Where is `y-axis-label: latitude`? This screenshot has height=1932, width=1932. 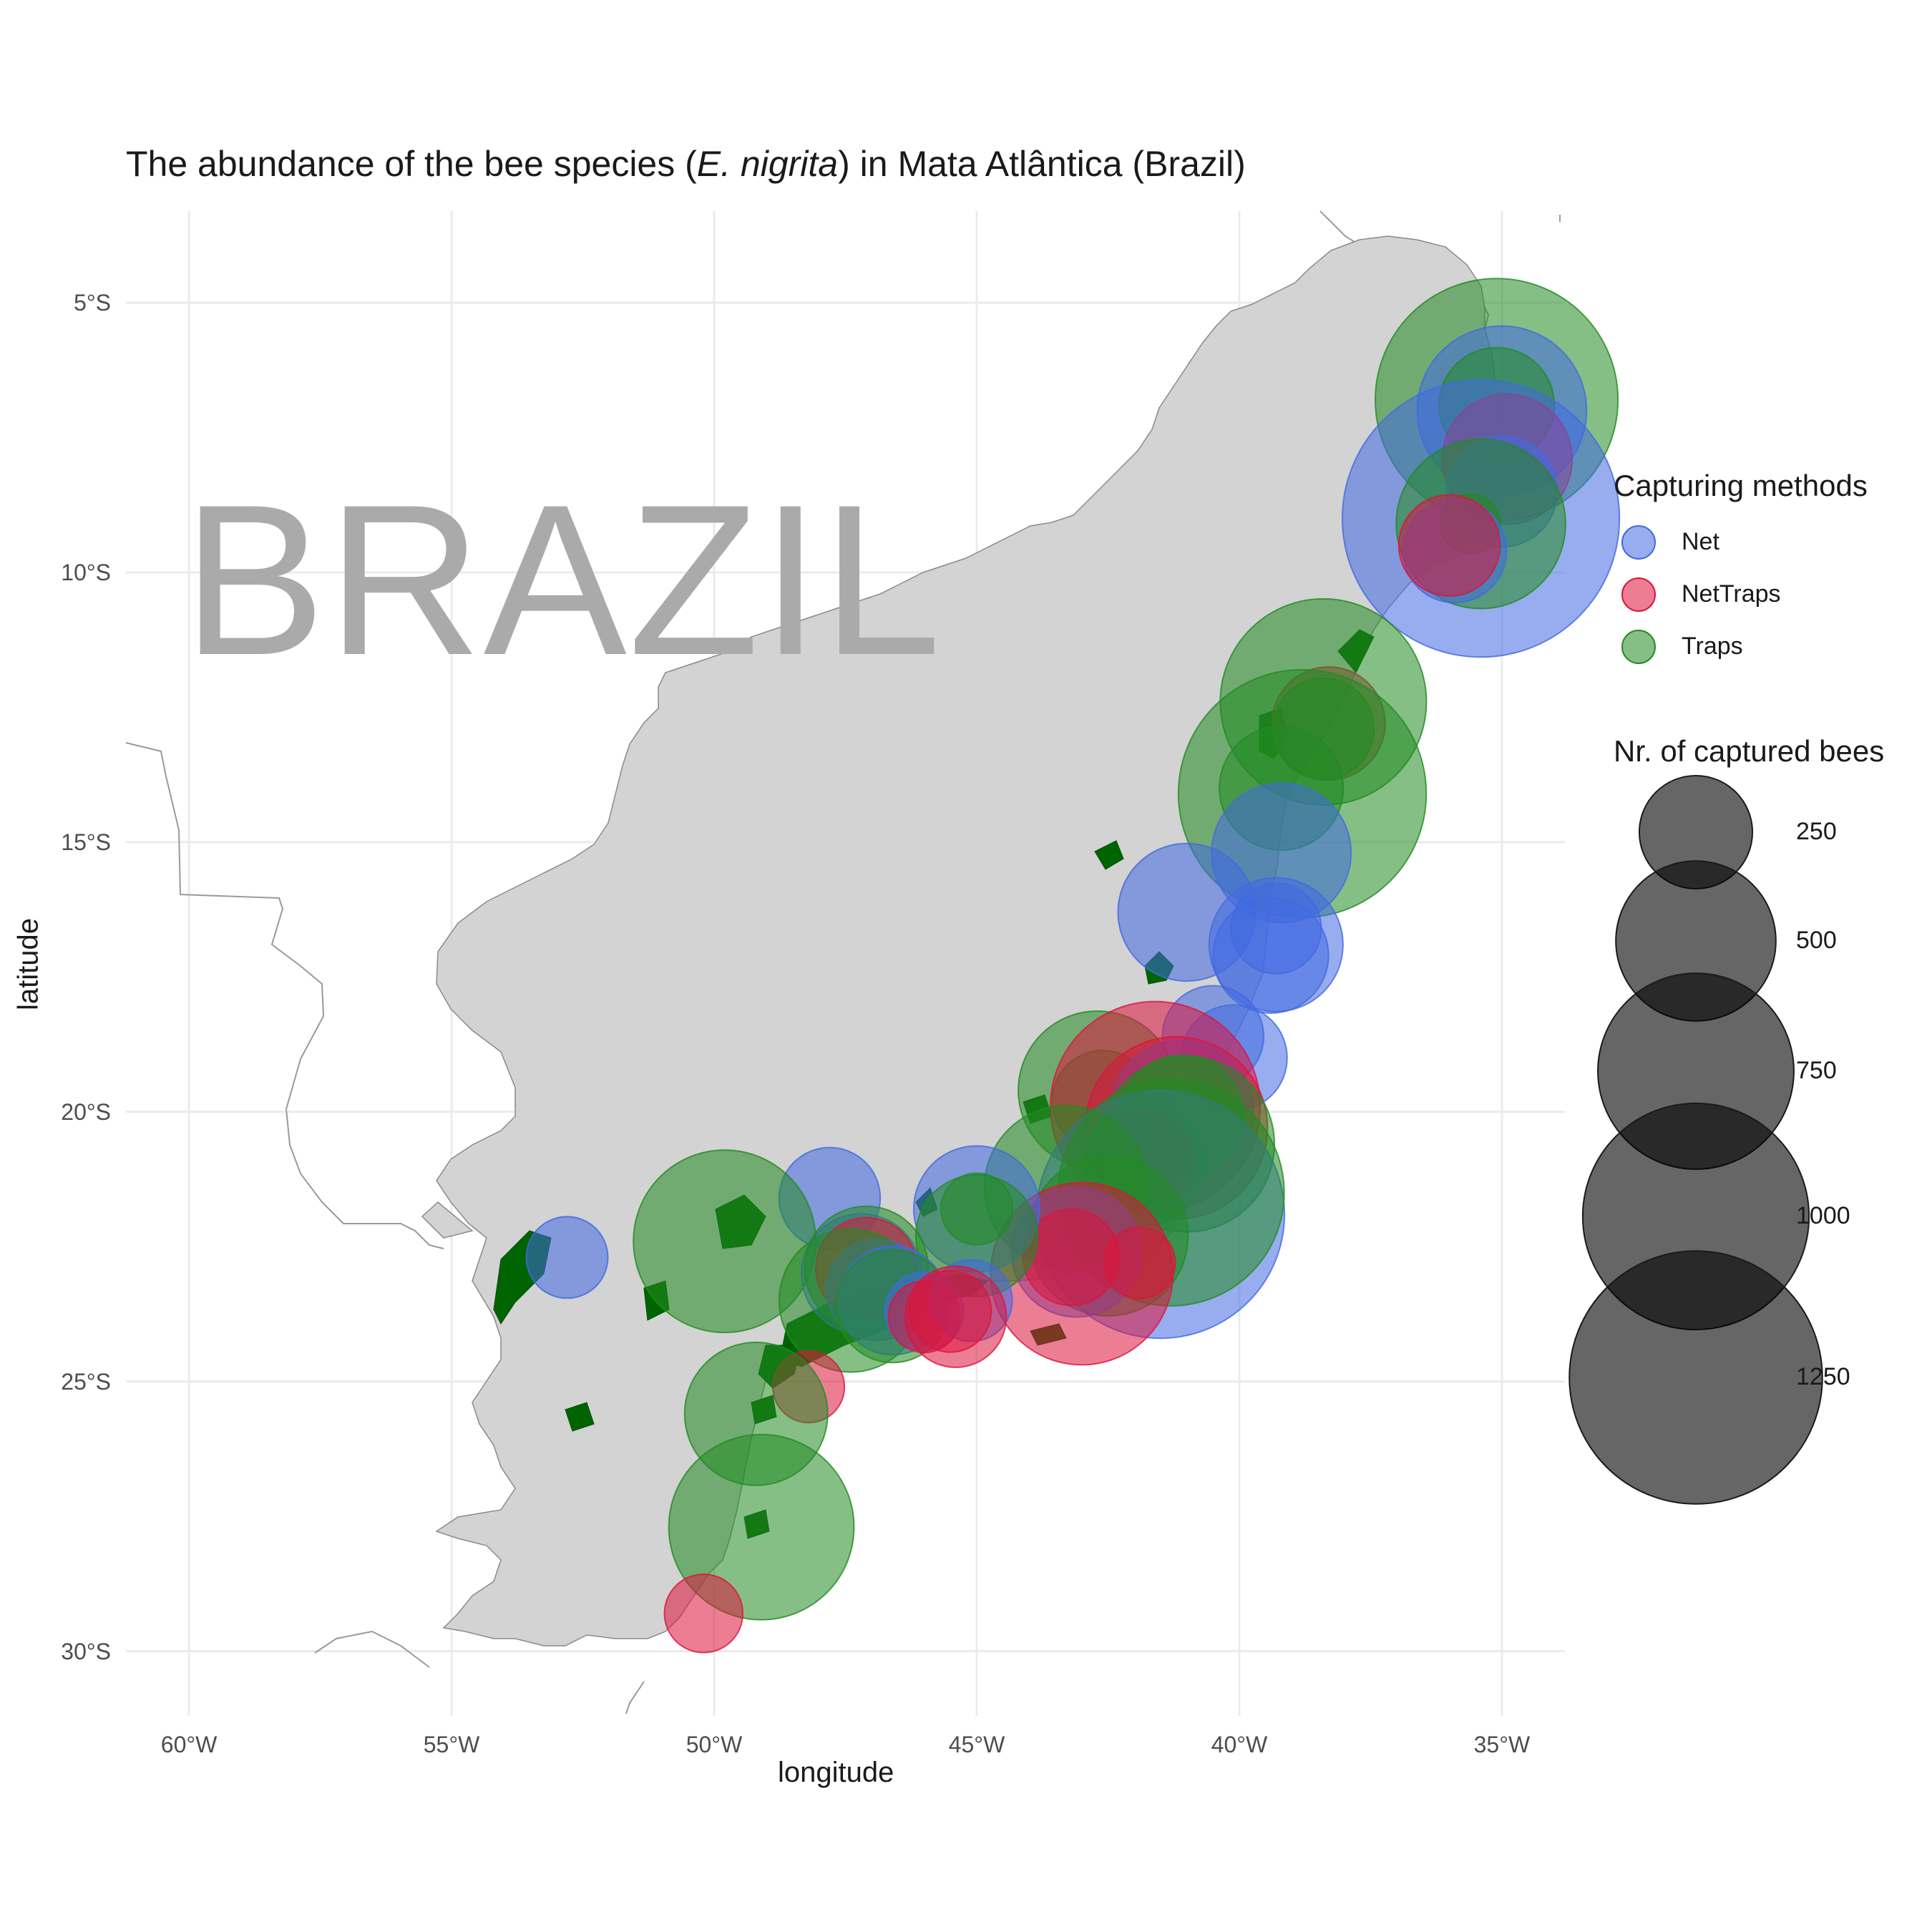 y-axis-label: latitude is located at coordinates (28, 964).